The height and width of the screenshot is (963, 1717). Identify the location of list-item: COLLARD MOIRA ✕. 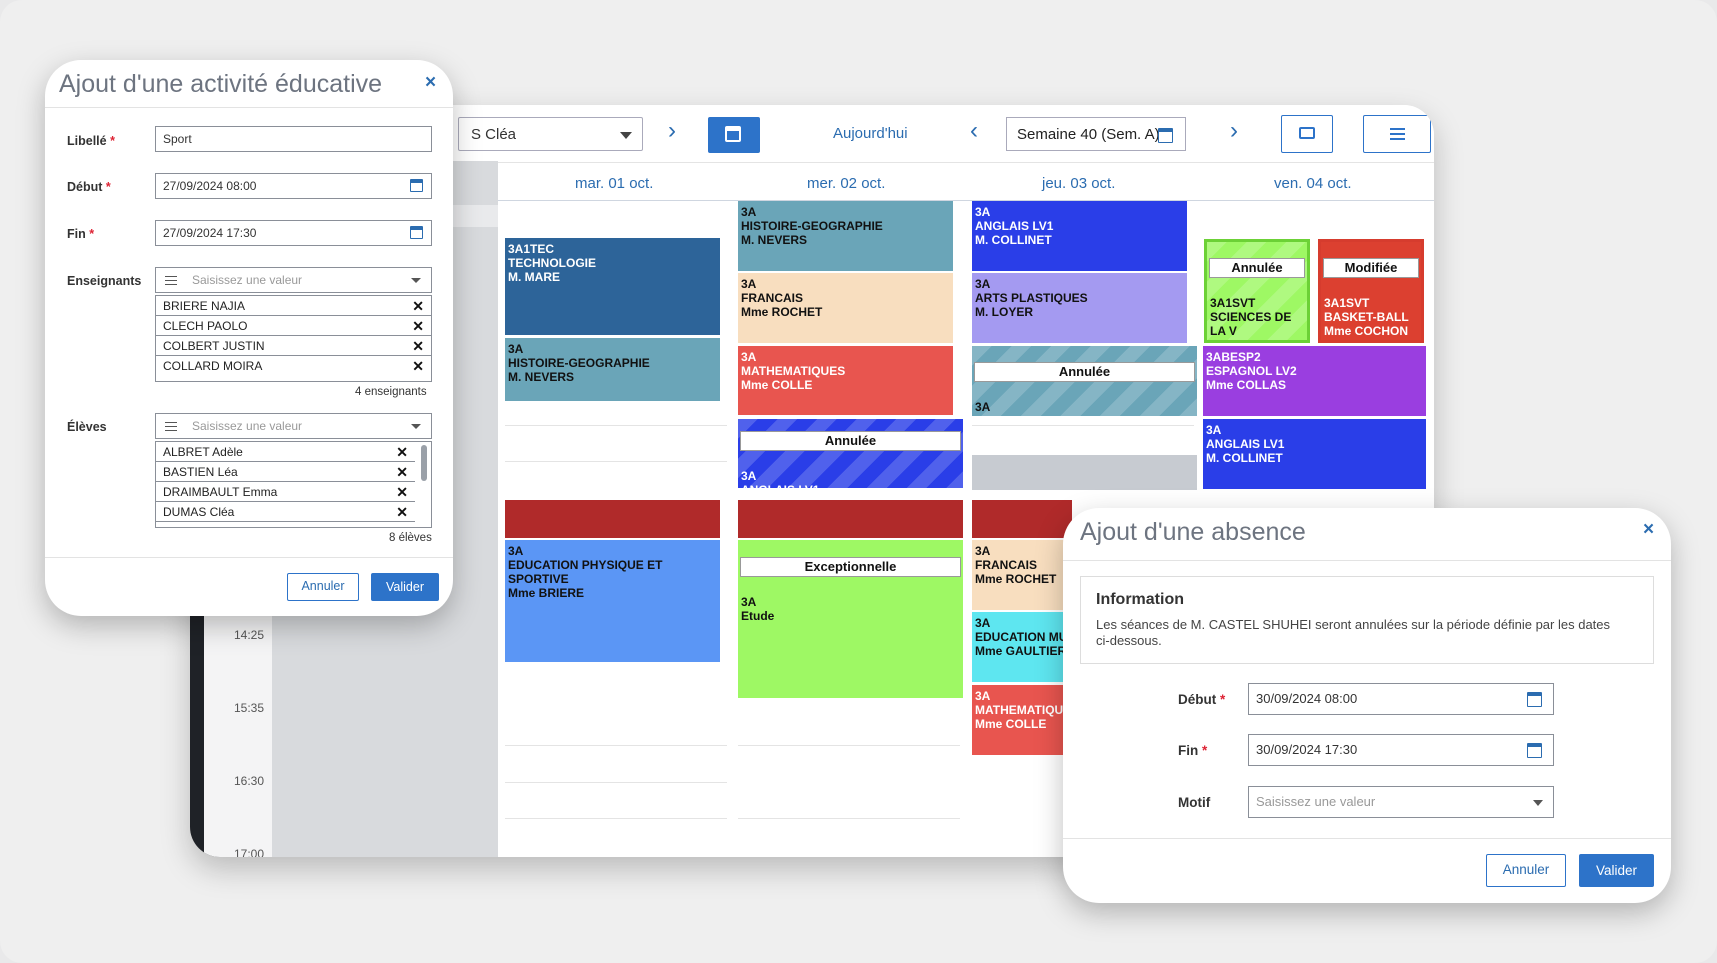
(293, 366).